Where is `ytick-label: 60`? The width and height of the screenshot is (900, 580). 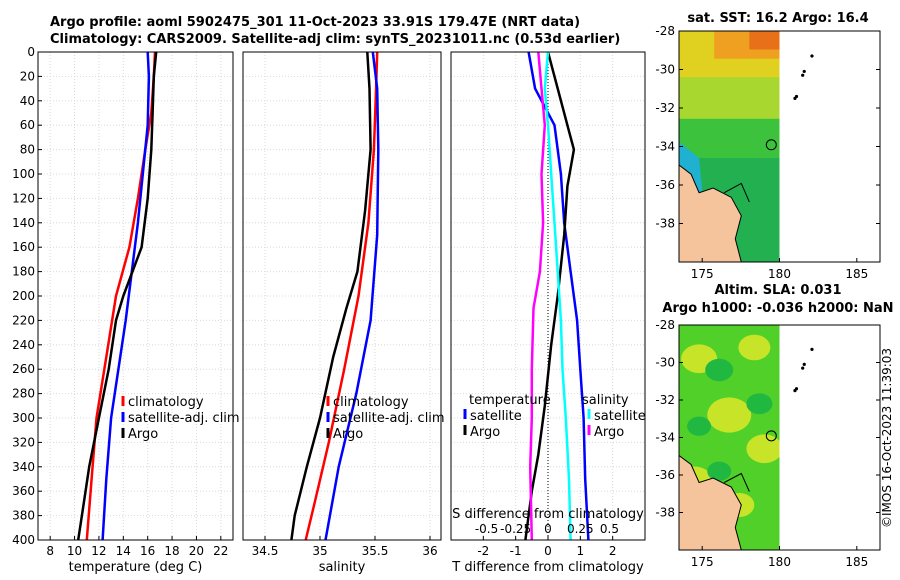
ytick-label: 60 is located at coordinates (27, 125).